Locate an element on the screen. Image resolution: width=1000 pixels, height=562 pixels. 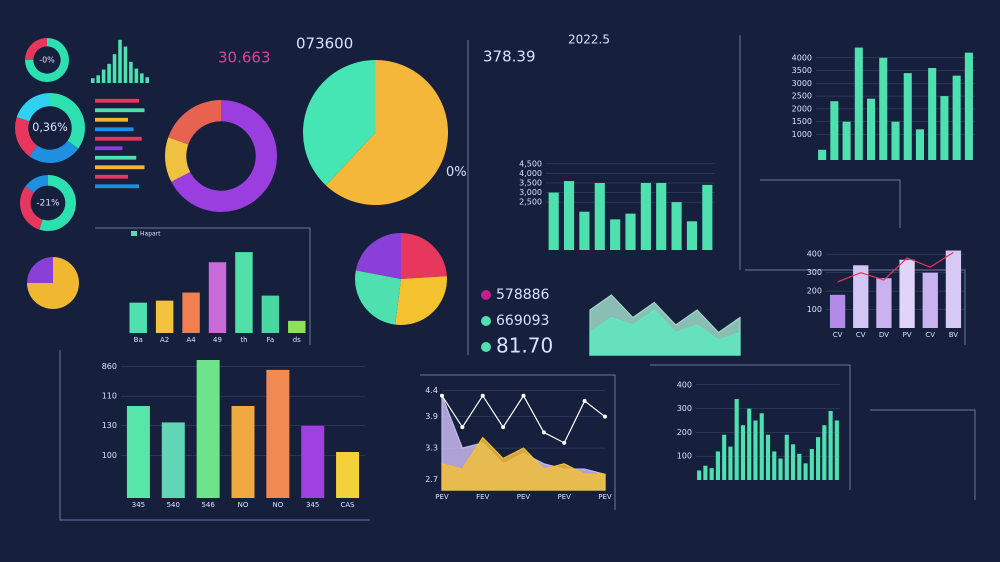
y-tick-label: 2.7 is located at coordinates (431, 479).